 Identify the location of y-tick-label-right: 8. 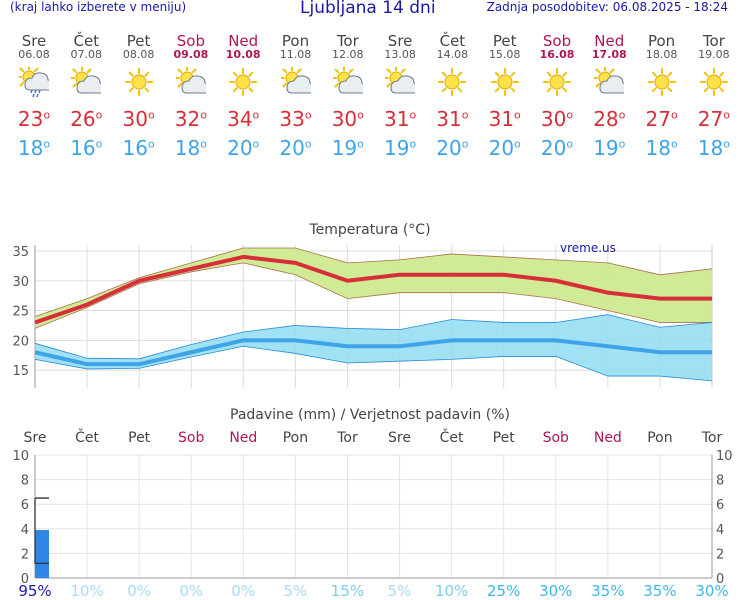
(720, 481).